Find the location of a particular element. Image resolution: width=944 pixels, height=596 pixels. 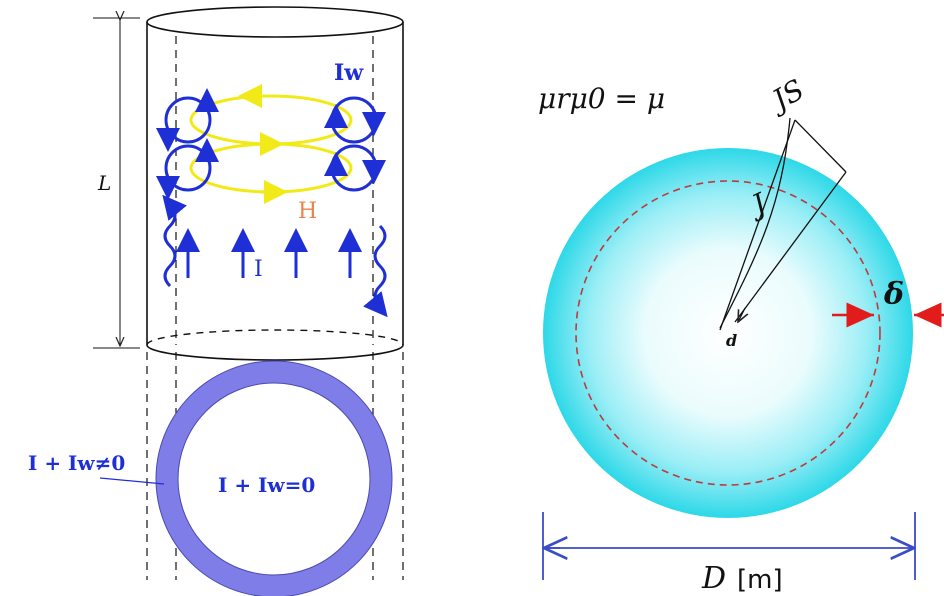

eddy-loops-right is located at coordinates (355, 144).